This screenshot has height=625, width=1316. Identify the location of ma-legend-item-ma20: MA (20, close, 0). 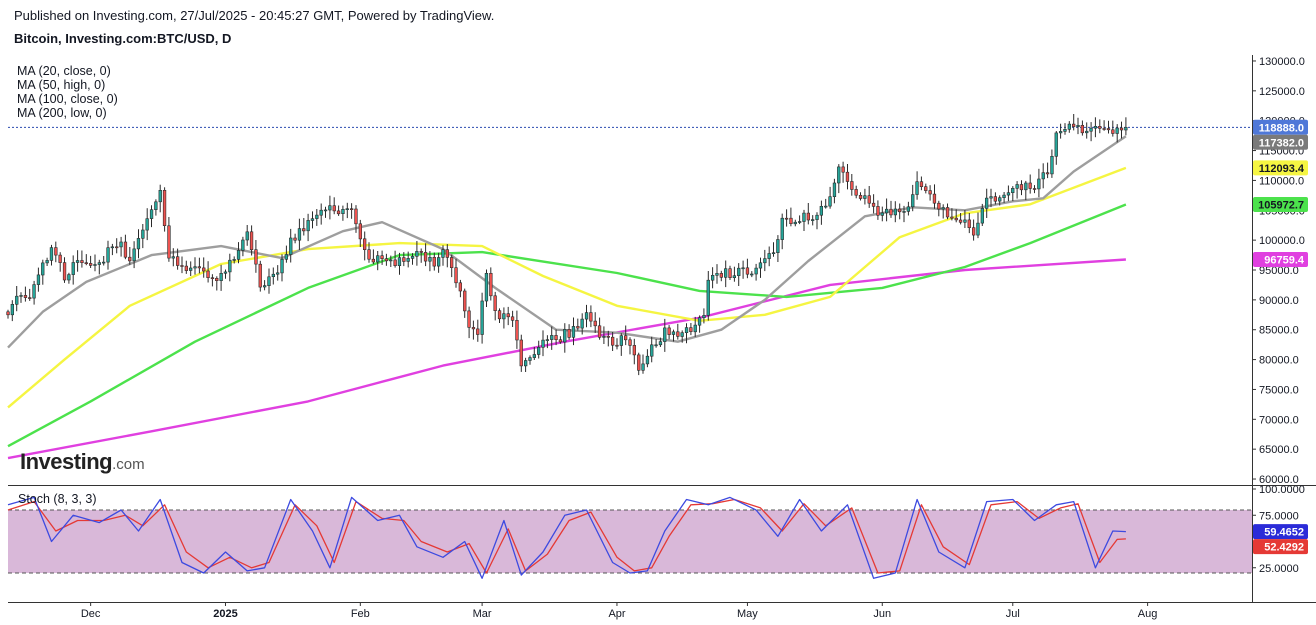
(64, 71).